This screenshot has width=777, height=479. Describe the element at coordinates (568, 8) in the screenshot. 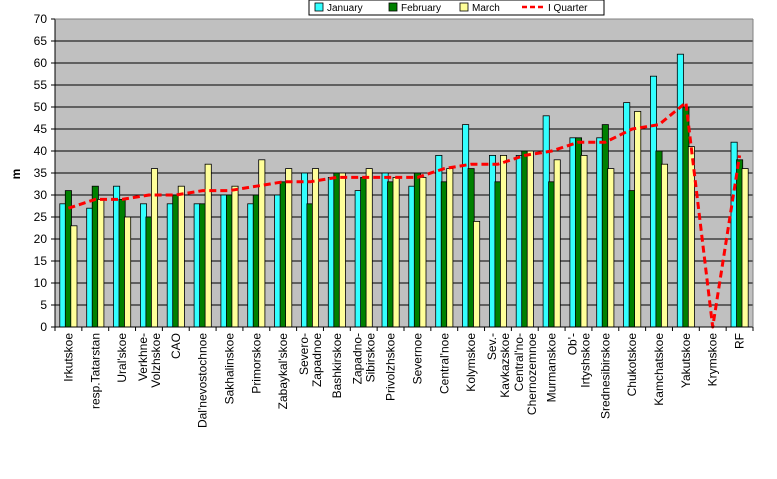

I see `legend-label: I Quarter` at that location.